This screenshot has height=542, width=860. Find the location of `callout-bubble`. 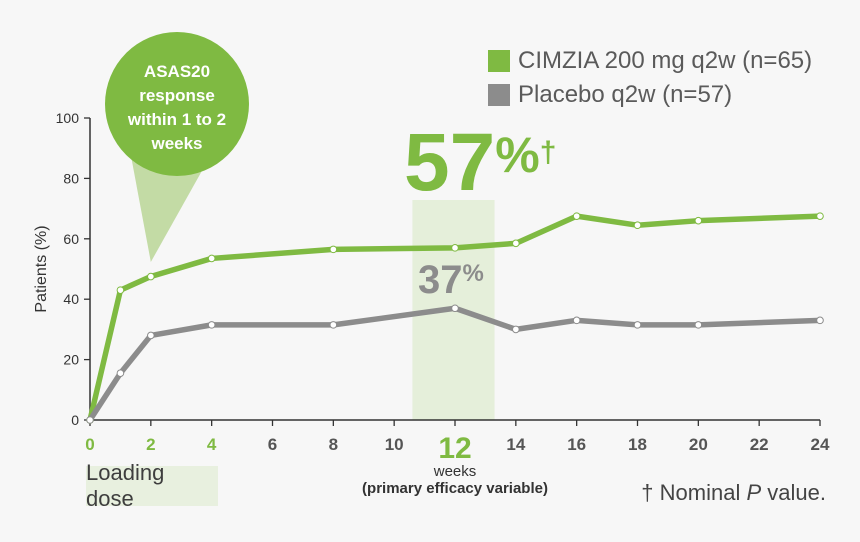

callout-bubble is located at coordinates (177, 104).